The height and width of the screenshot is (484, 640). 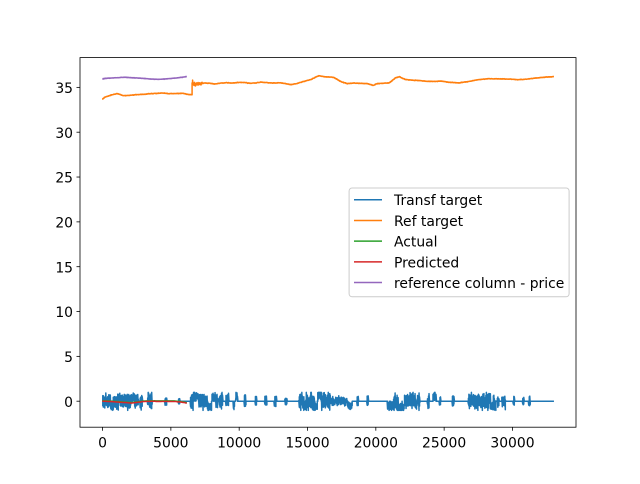 I want to click on y-tick-label: 15, so click(x=64, y=268).